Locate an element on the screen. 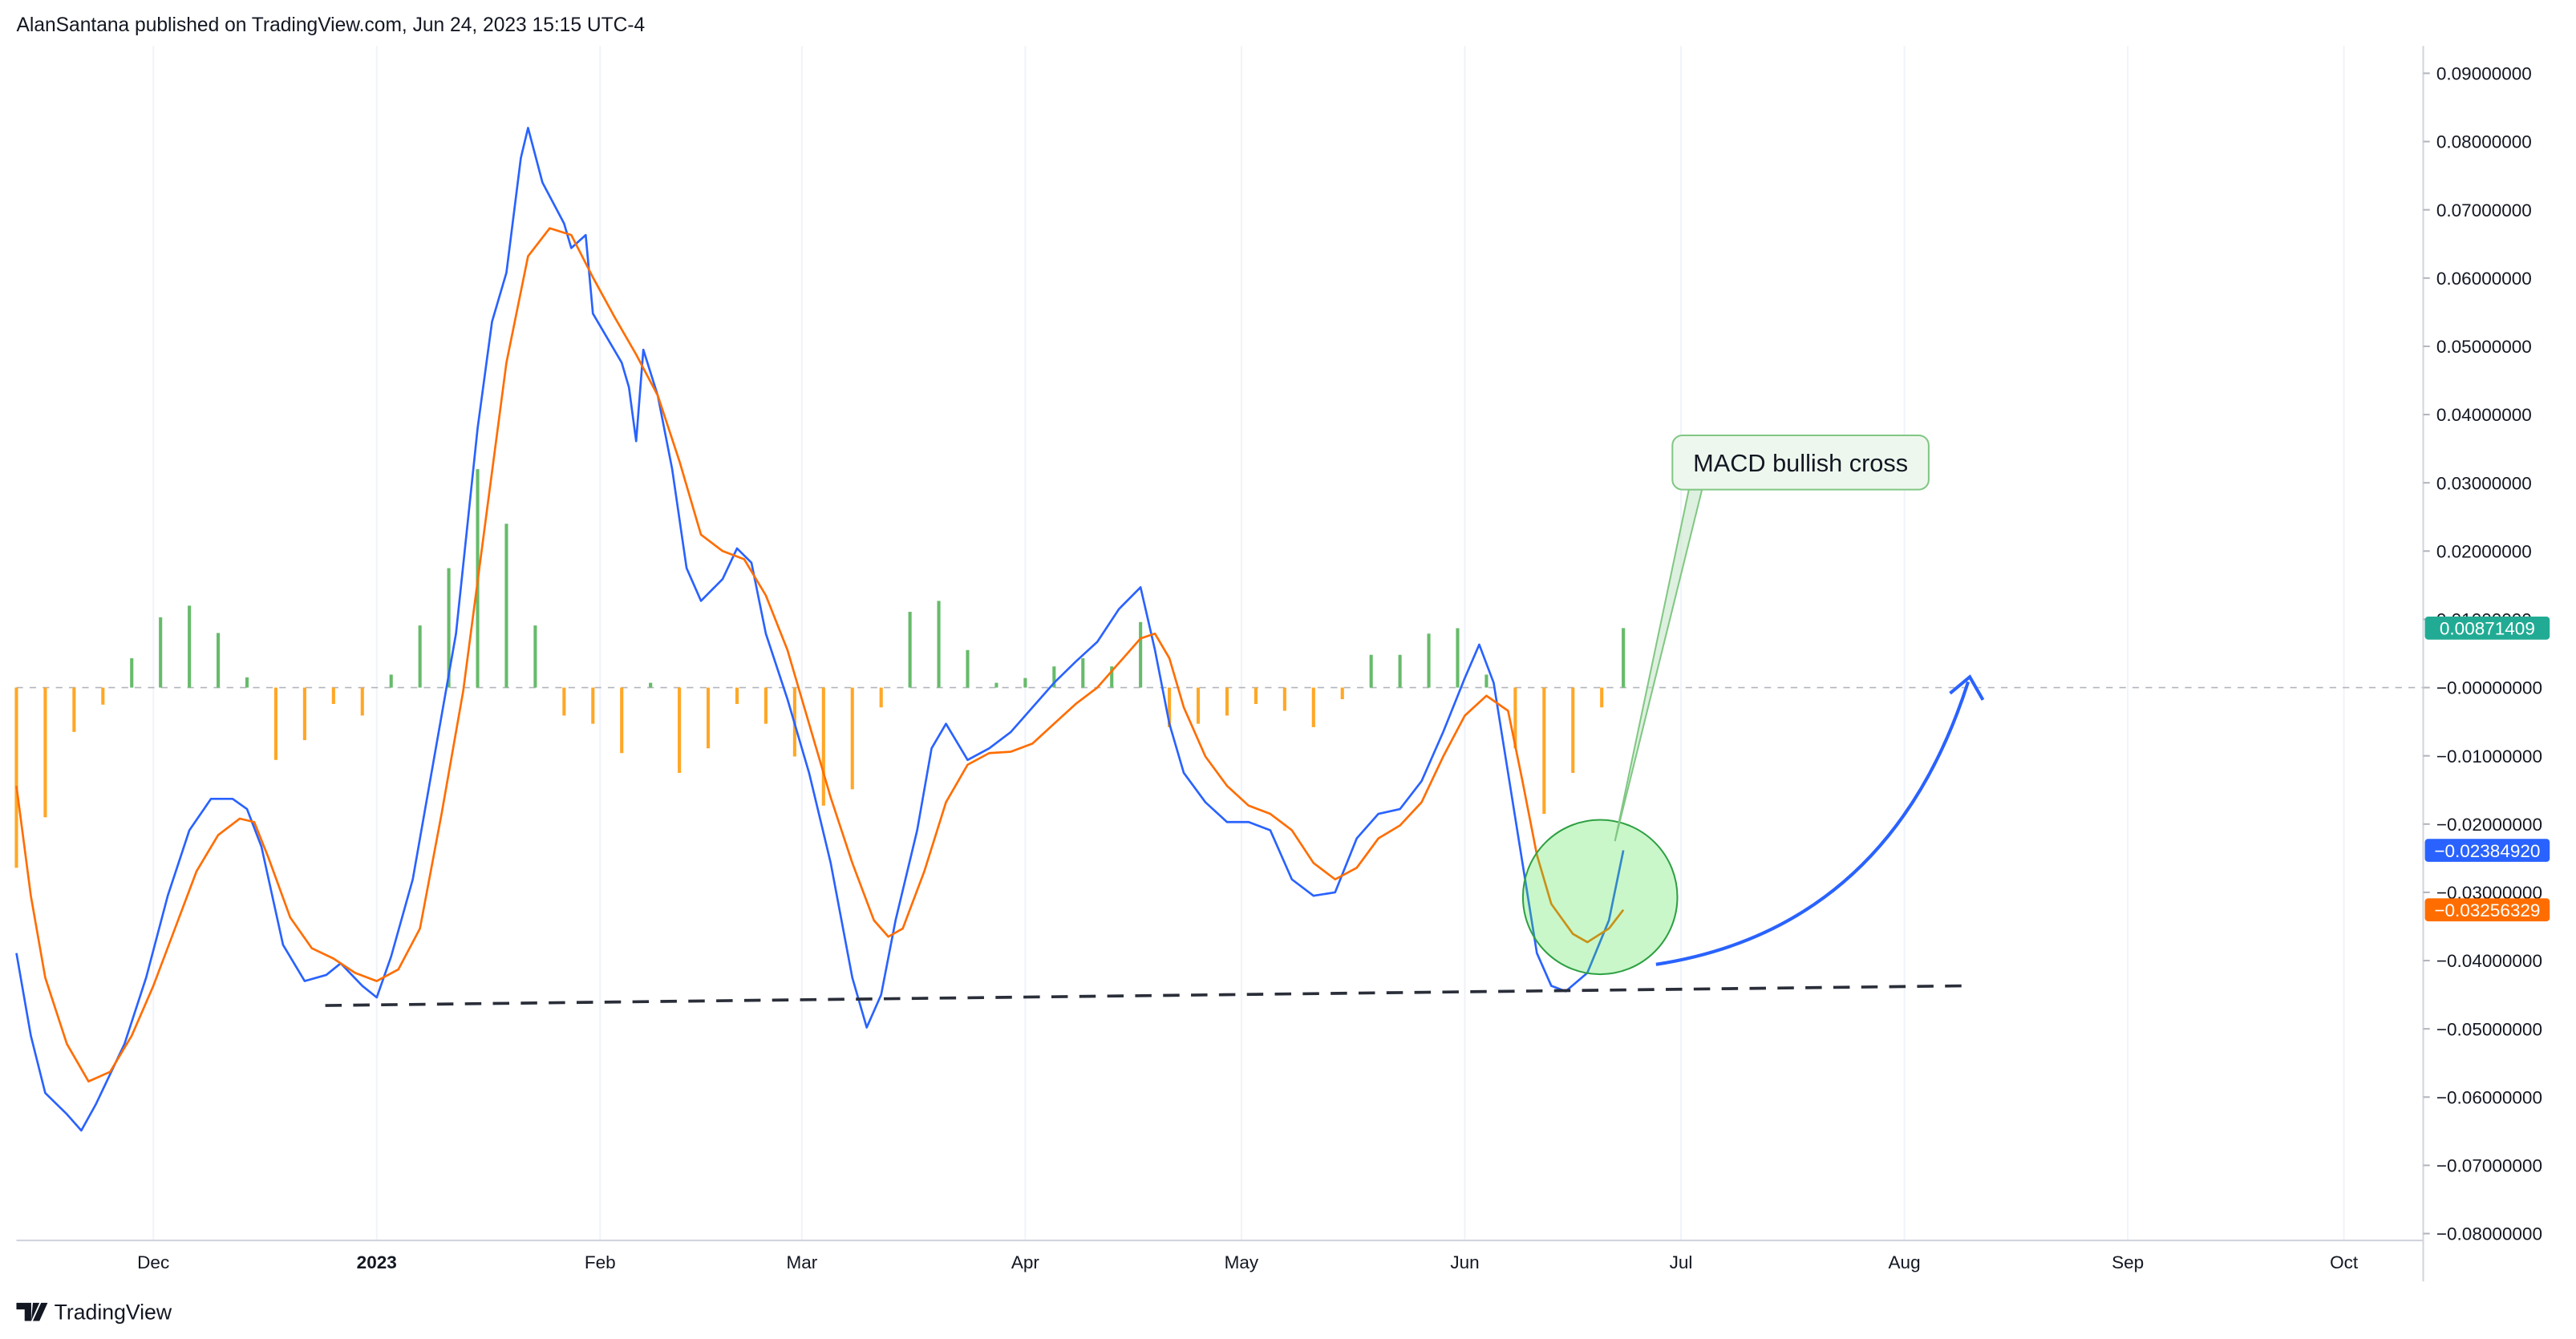  y-tick-label: 0.02000000 is located at coordinates (2484, 551).